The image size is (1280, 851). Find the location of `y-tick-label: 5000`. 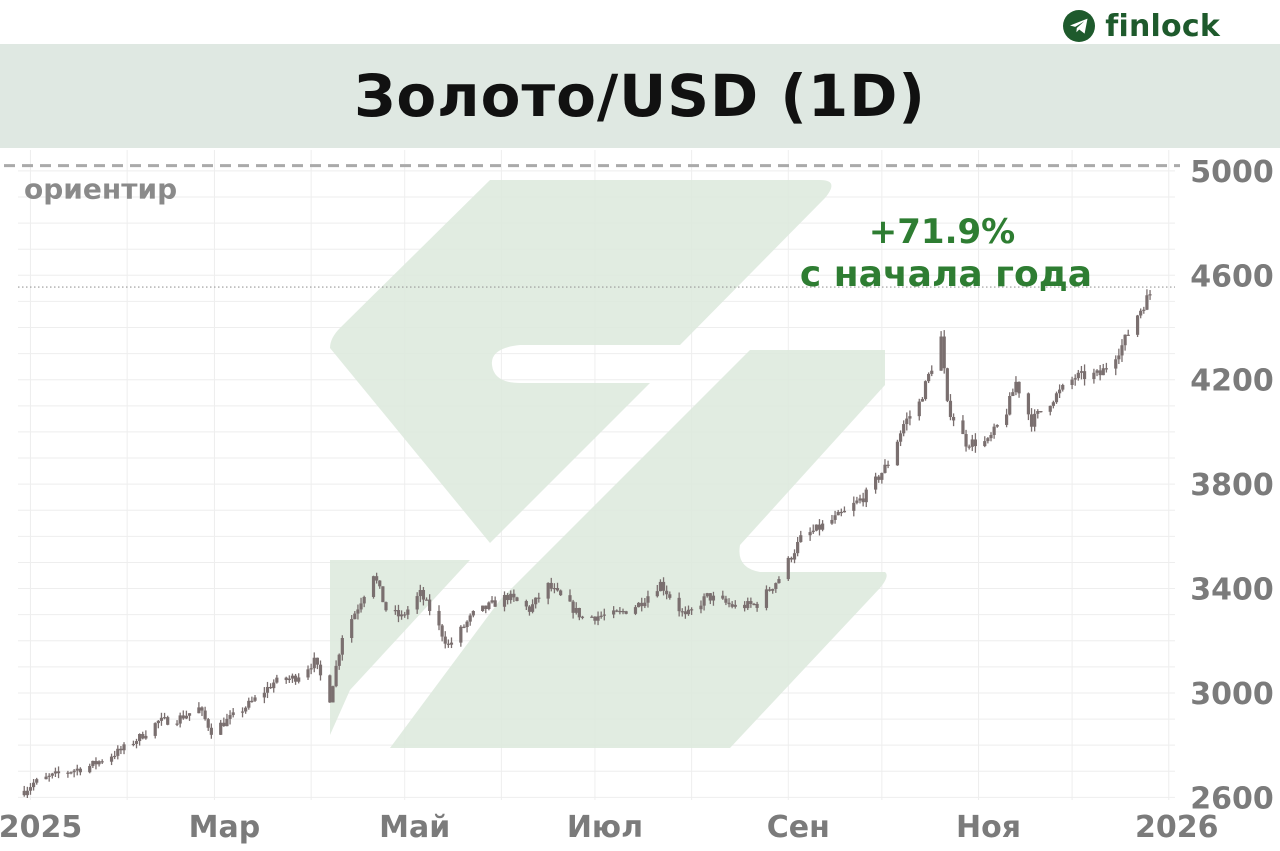

y-tick-label: 5000 is located at coordinates (1232, 172).